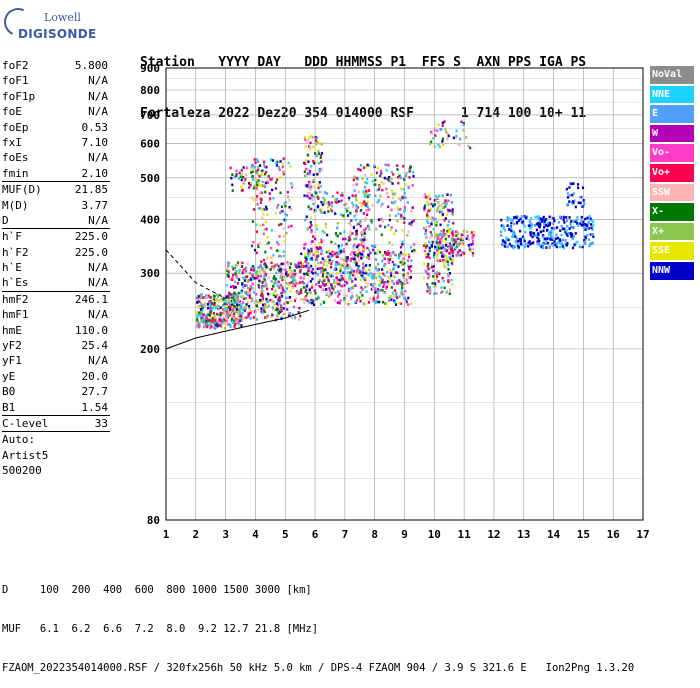 This screenshot has width=700, height=688. What do you see at coordinates (672, 251) in the screenshot?
I see `legend-item: SSE` at bounding box center [672, 251].